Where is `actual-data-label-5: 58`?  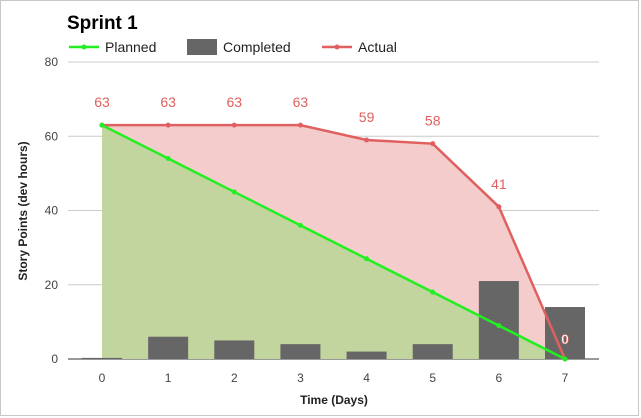
actual-data-label-5: 58 is located at coordinates (433, 121).